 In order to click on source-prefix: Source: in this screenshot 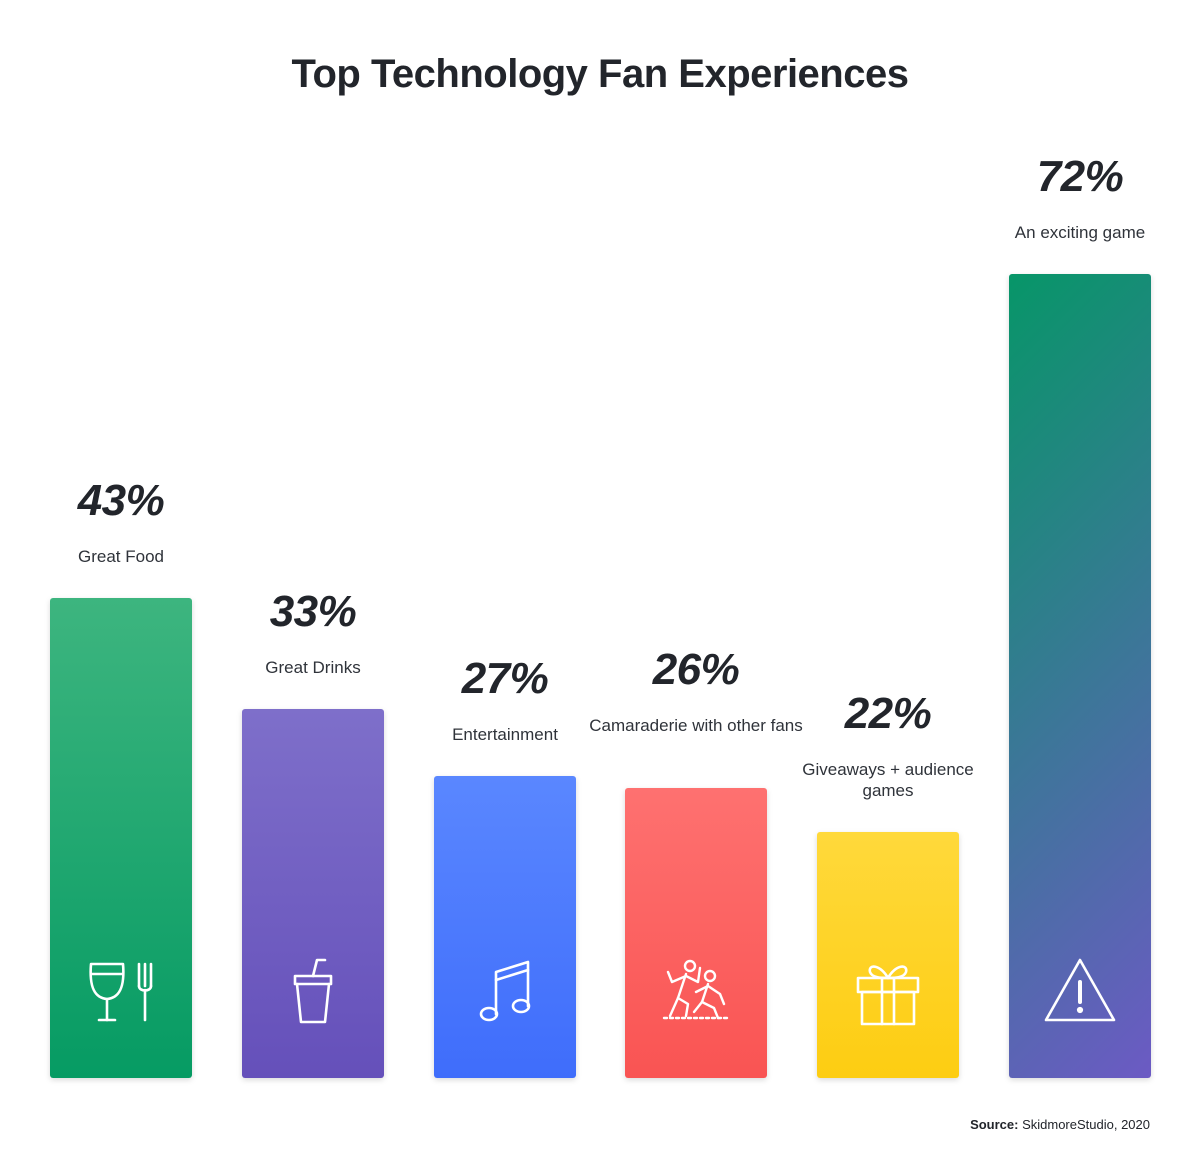, I will do `click(994, 1124)`.